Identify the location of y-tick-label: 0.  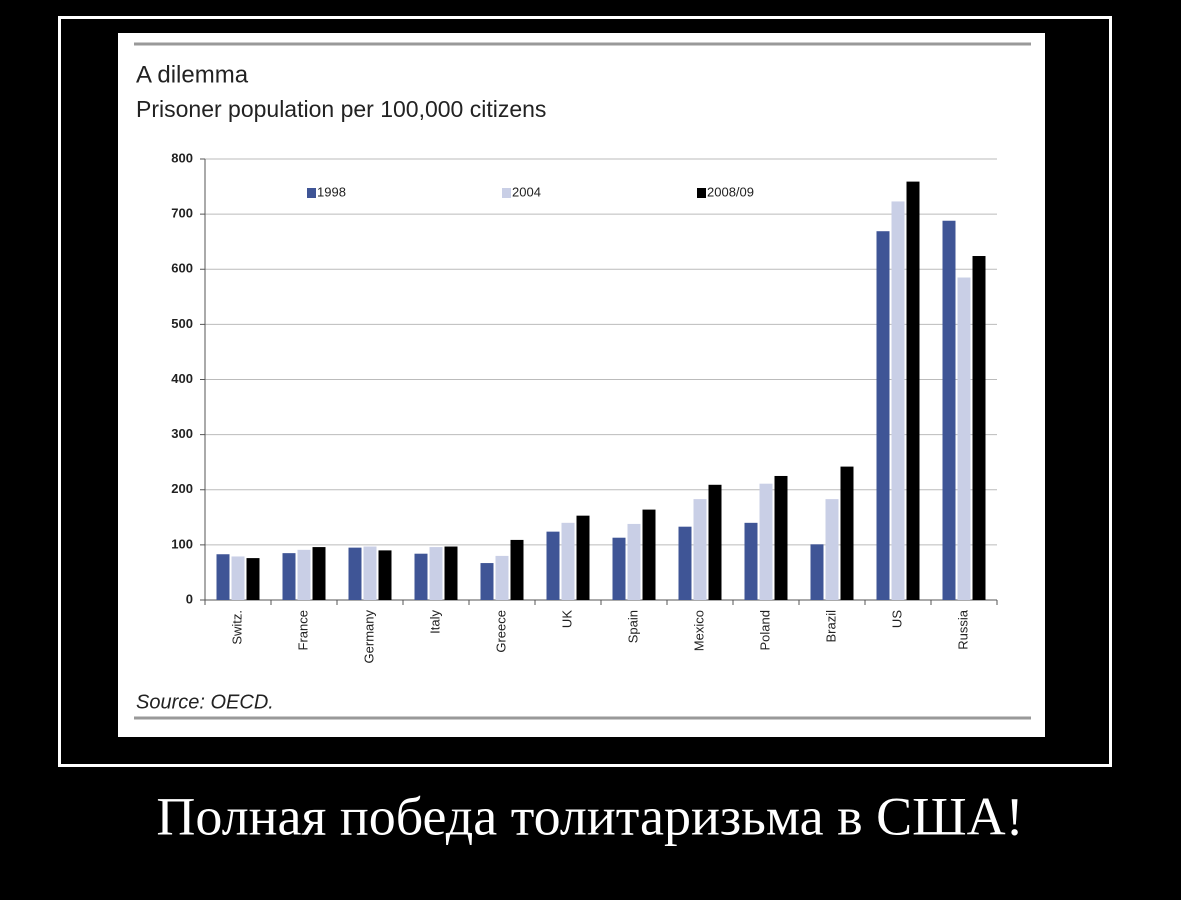
(189, 598).